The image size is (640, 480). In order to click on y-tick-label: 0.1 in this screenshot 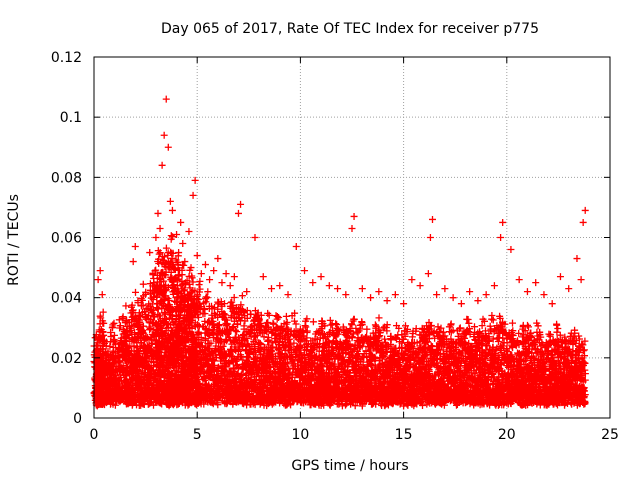, I will do `click(71, 118)`.